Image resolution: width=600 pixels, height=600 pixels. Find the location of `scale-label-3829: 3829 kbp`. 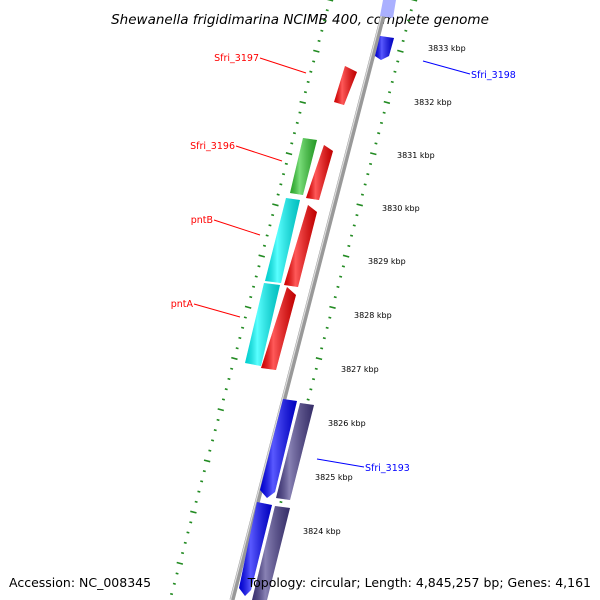

scale-label-3829: 3829 kbp is located at coordinates (387, 261).